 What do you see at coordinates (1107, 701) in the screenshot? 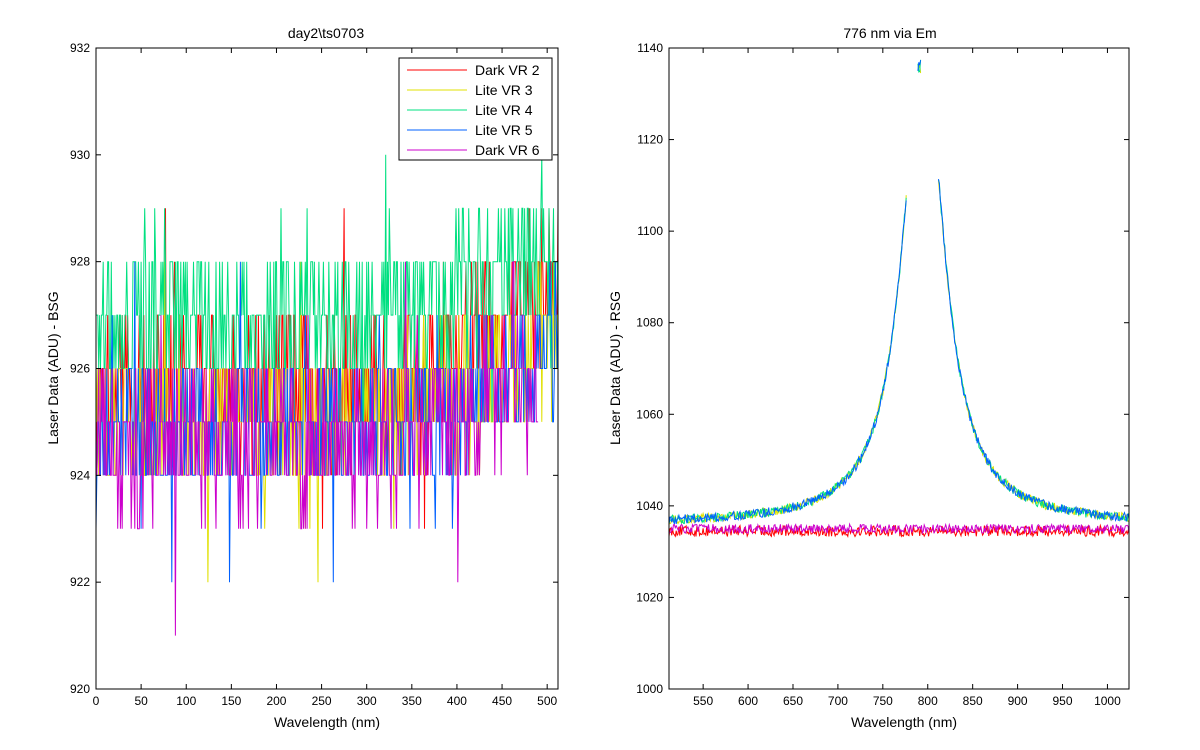
I see `x-tick-label: 1000` at bounding box center [1107, 701].